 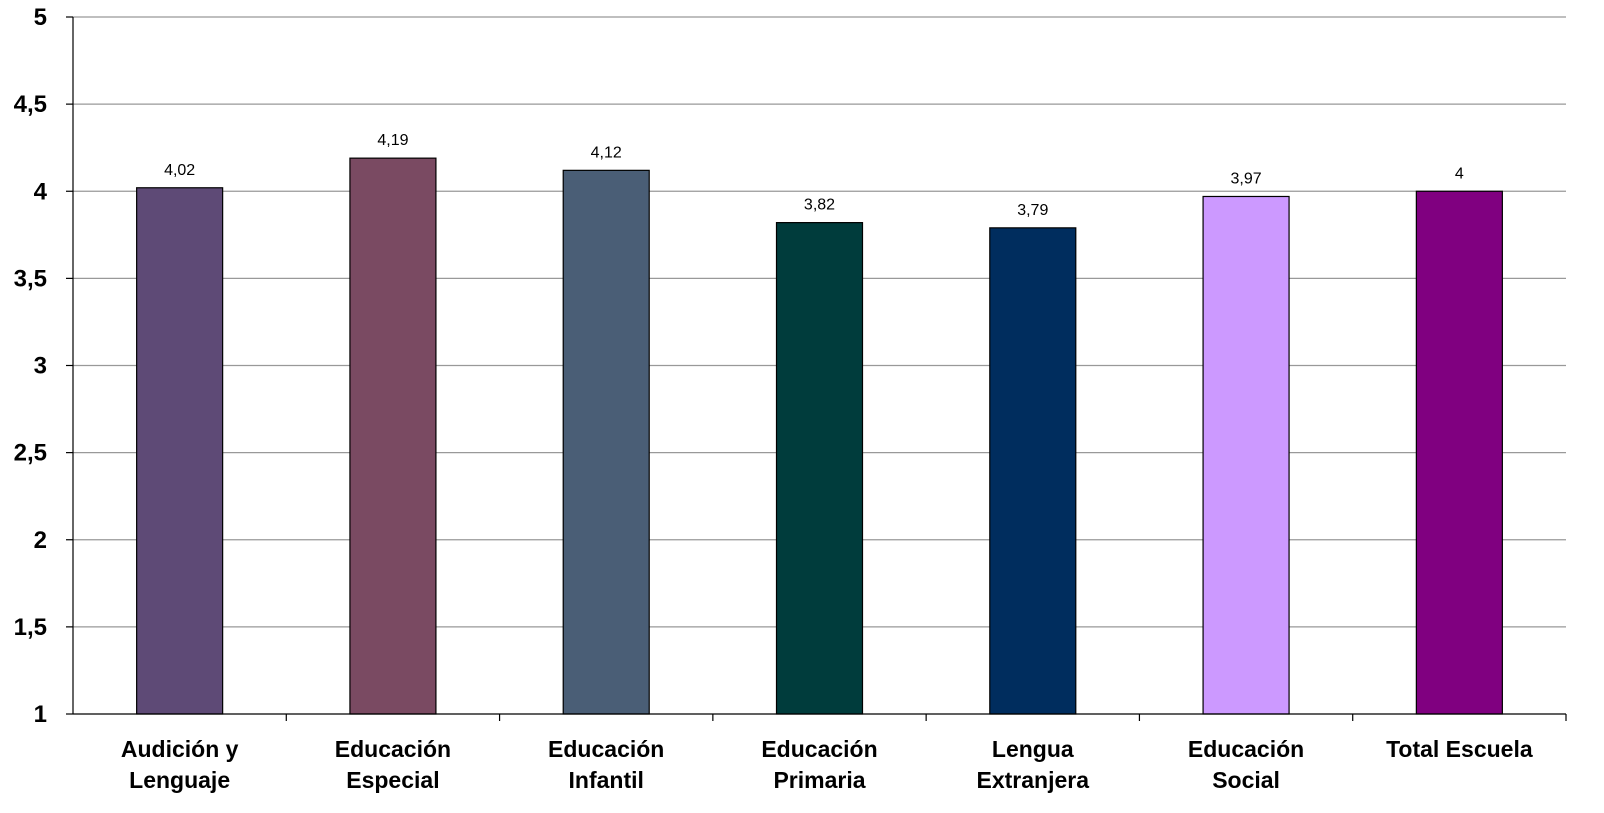 What do you see at coordinates (819, 205) in the screenshot?
I see `data-label: 3,82` at bounding box center [819, 205].